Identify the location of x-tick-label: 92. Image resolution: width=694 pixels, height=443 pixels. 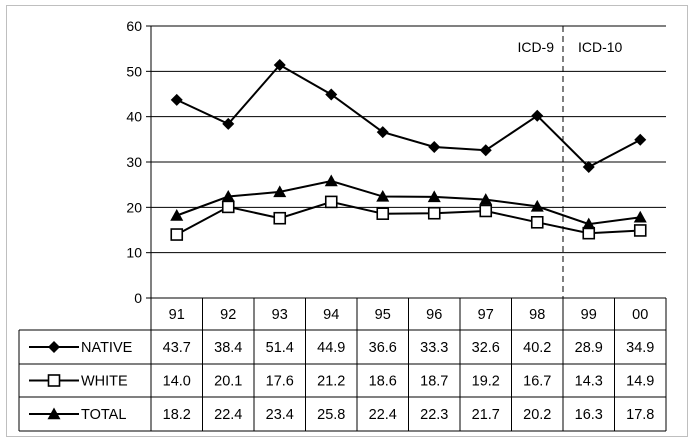
(228, 315).